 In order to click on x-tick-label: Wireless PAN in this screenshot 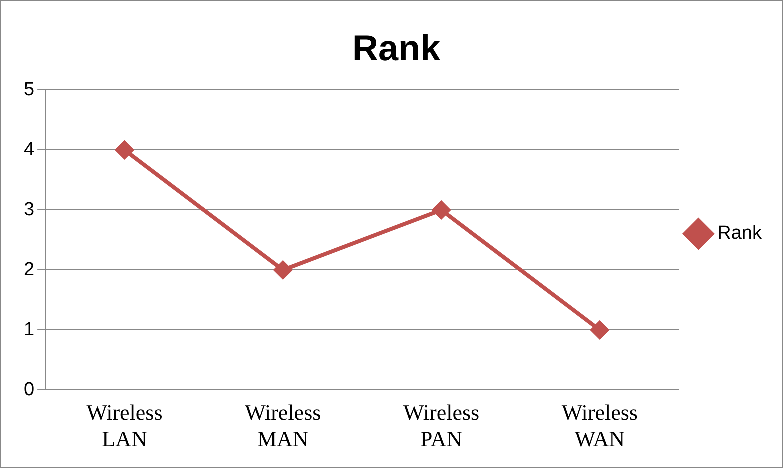, I will do `click(442, 426)`.